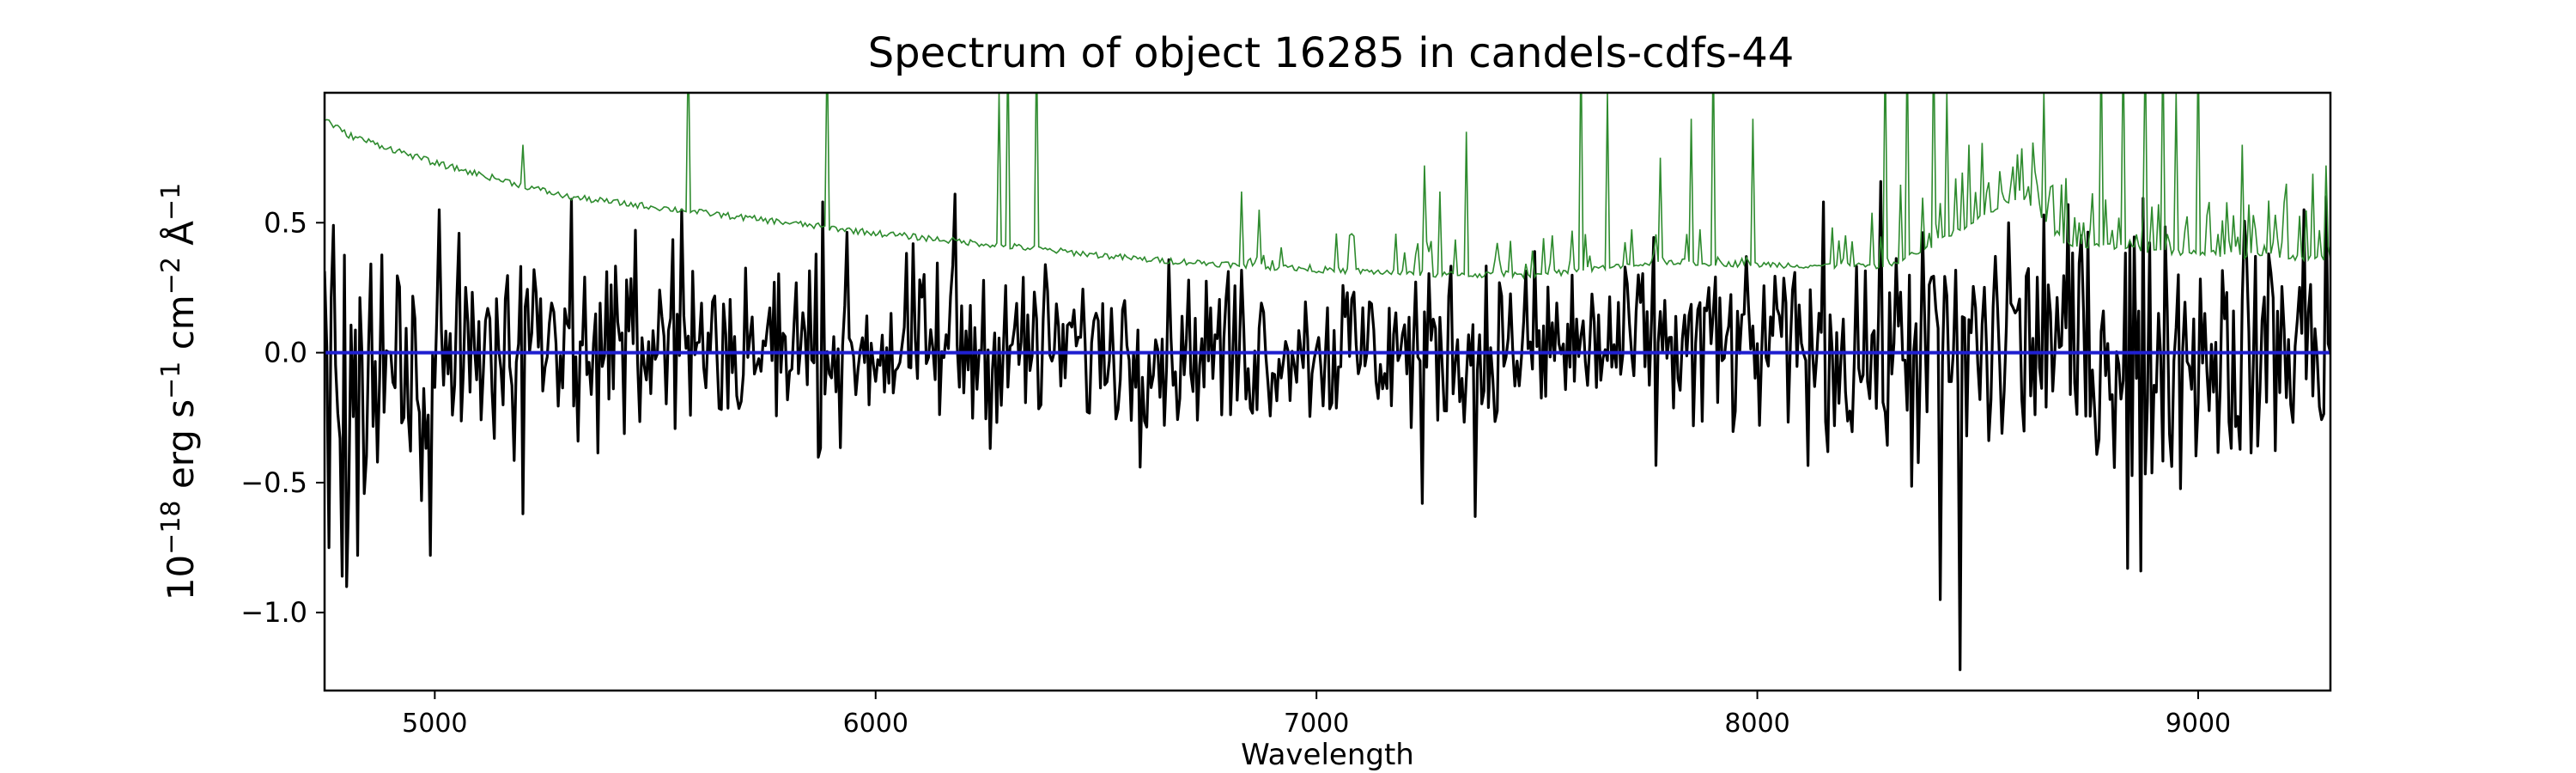  I want to click on y-axis-ticks: 0.5 0.0 −0.5 −1.0, so click(282, 417).